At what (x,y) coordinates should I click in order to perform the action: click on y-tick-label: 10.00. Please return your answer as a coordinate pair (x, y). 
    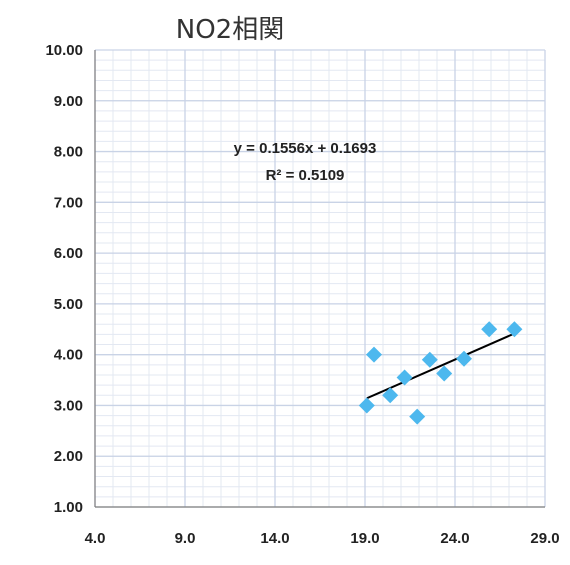
    Looking at the image, I should click on (64, 50).